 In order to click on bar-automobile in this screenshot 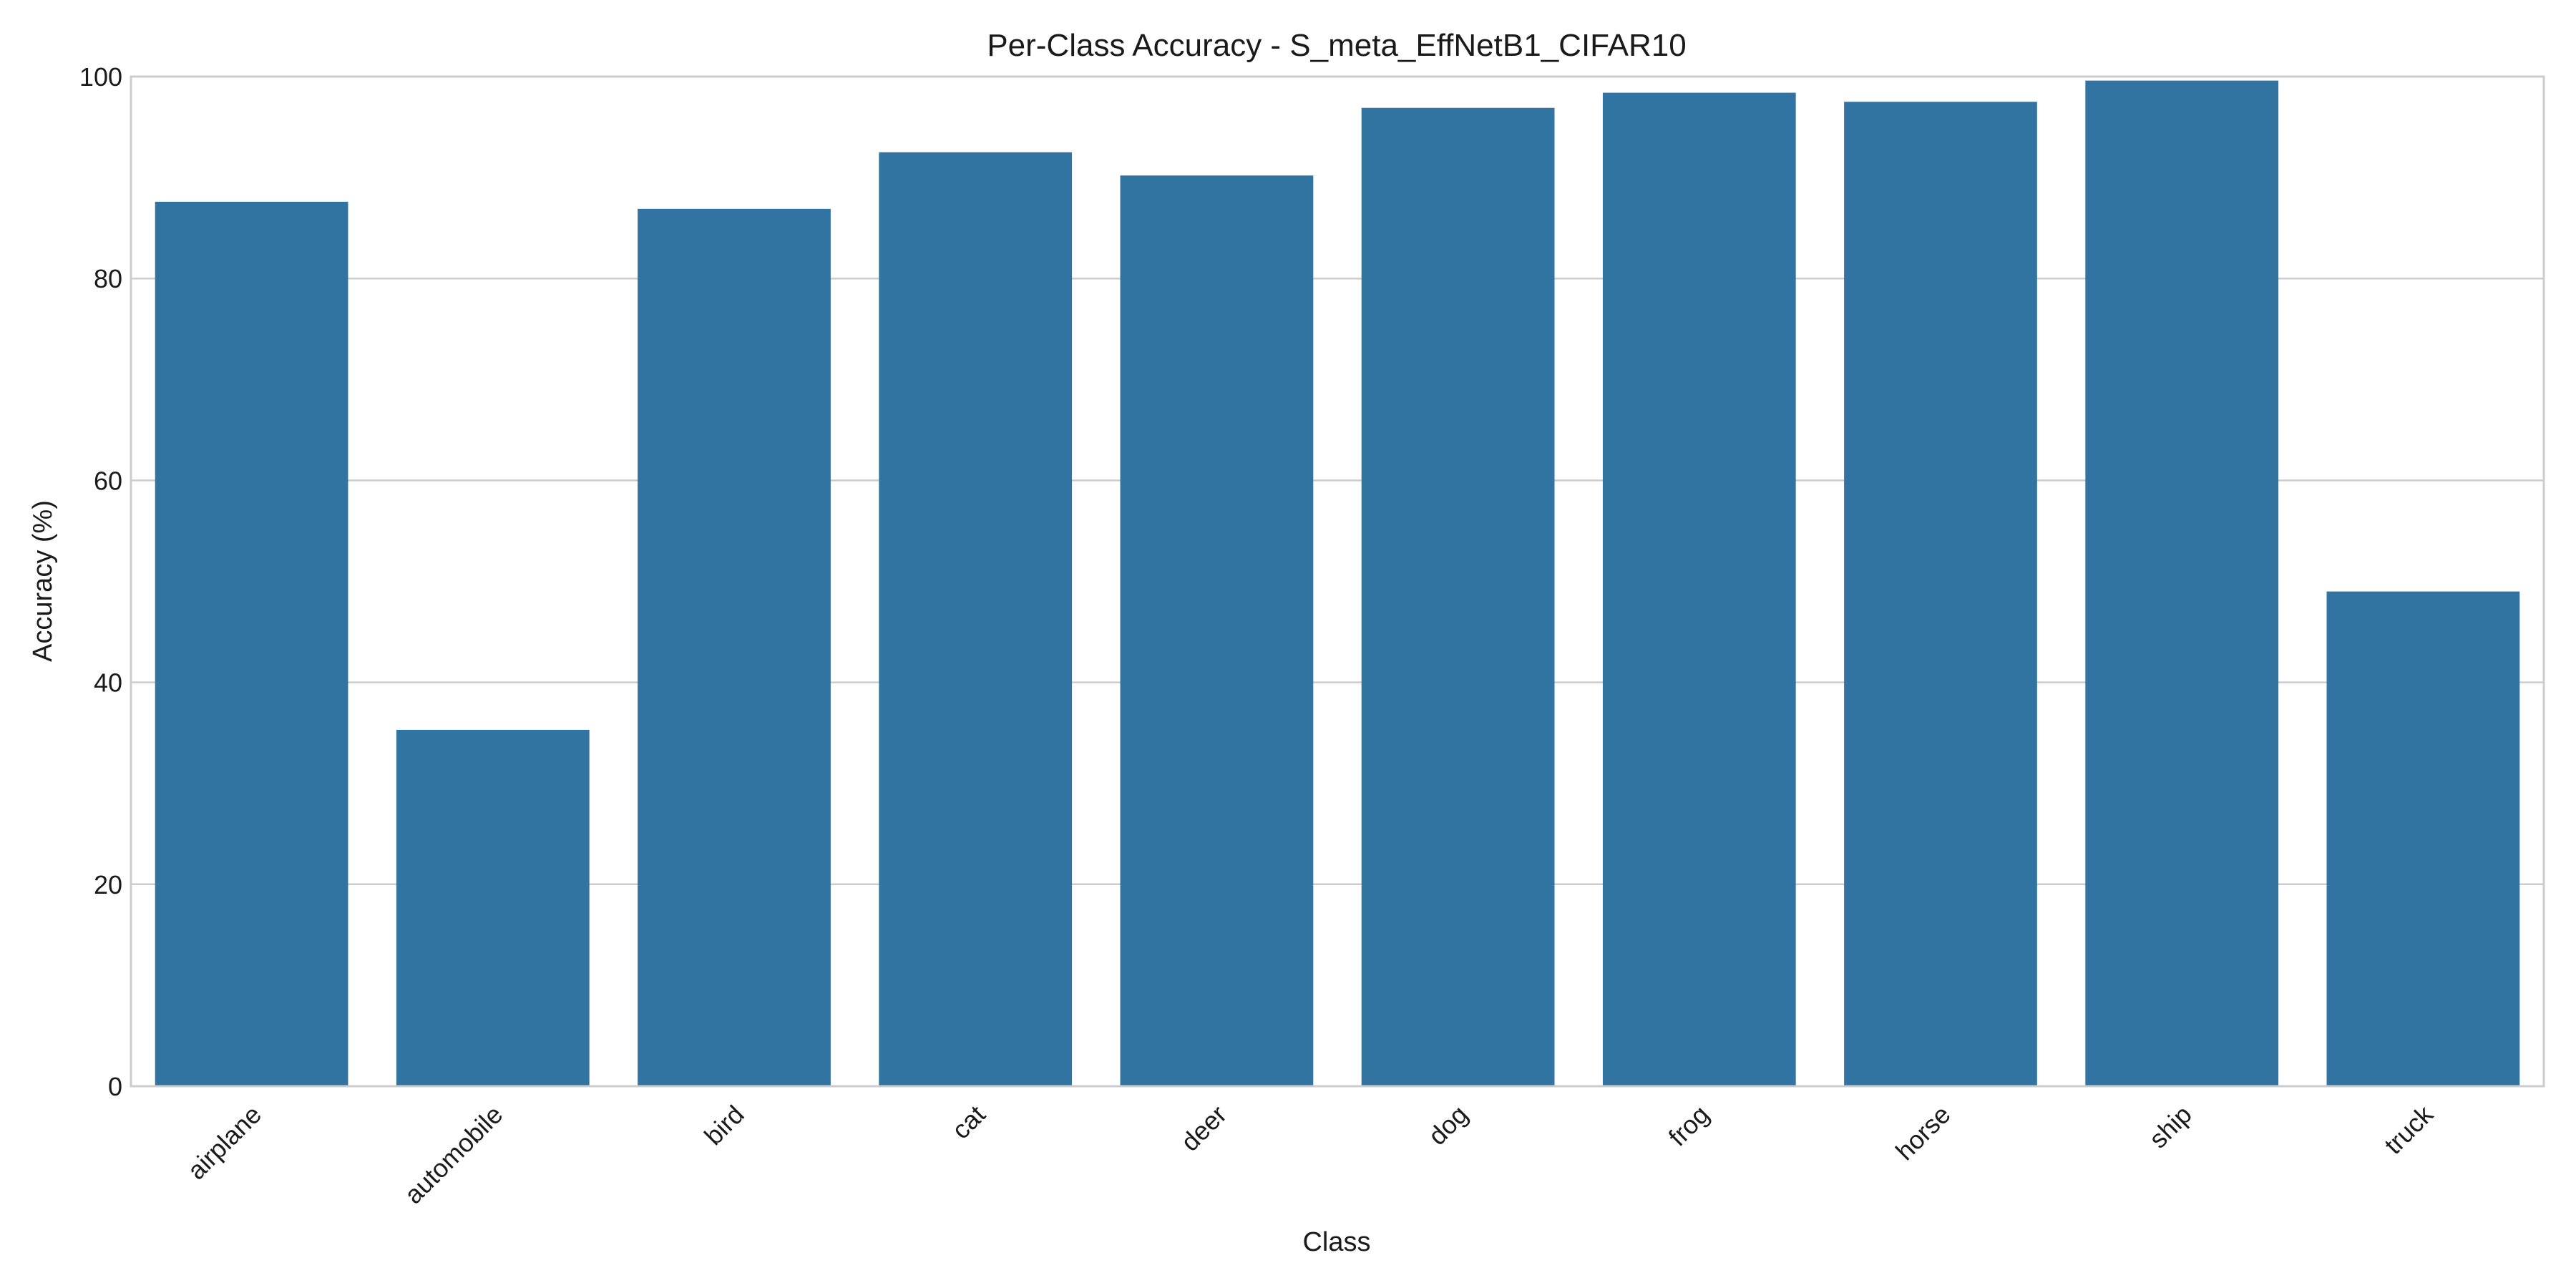, I will do `click(493, 907)`.